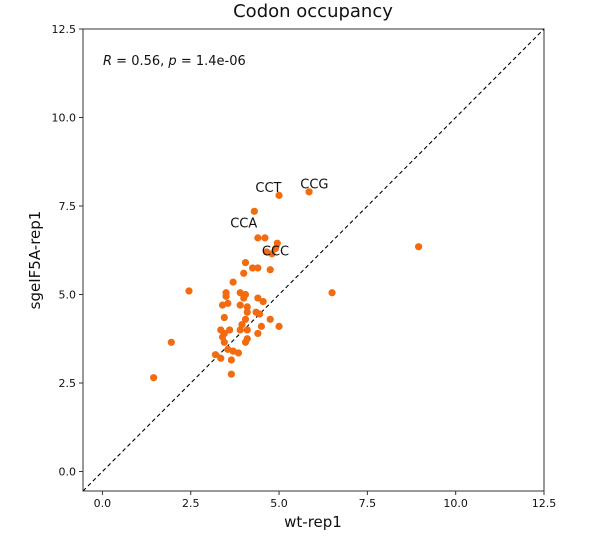 This screenshot has width=594, height=537. Describe the element at coordinates (243, 223) in the screenshot. I see `point-label: CCA` at that location.